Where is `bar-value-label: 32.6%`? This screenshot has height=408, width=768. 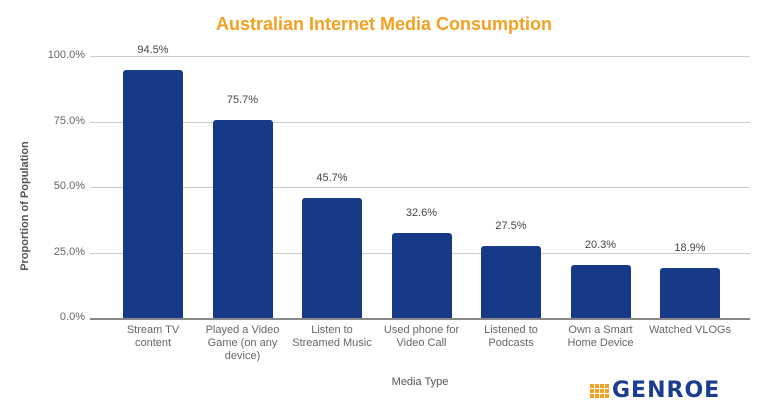 bar-value-label: 32.6% is located at coordinates (421, 212).